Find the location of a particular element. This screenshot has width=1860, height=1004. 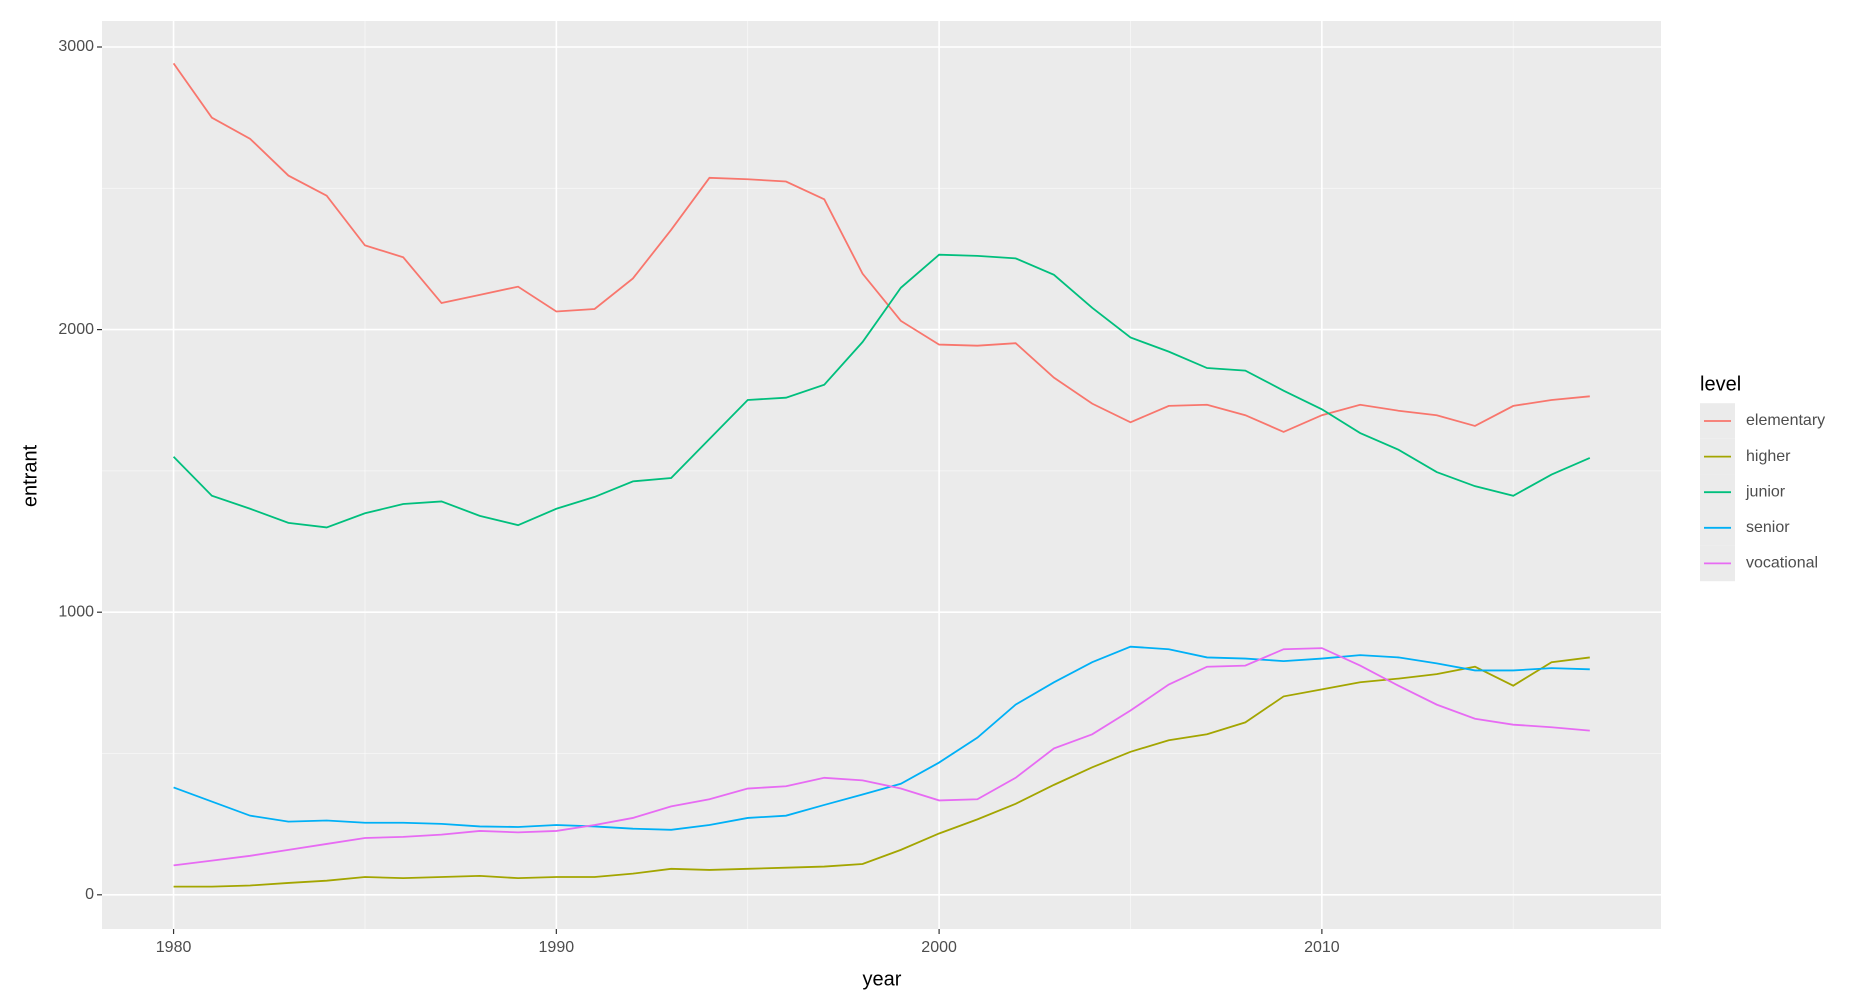

legend-label: junior is located at coordinates (1765, 491).